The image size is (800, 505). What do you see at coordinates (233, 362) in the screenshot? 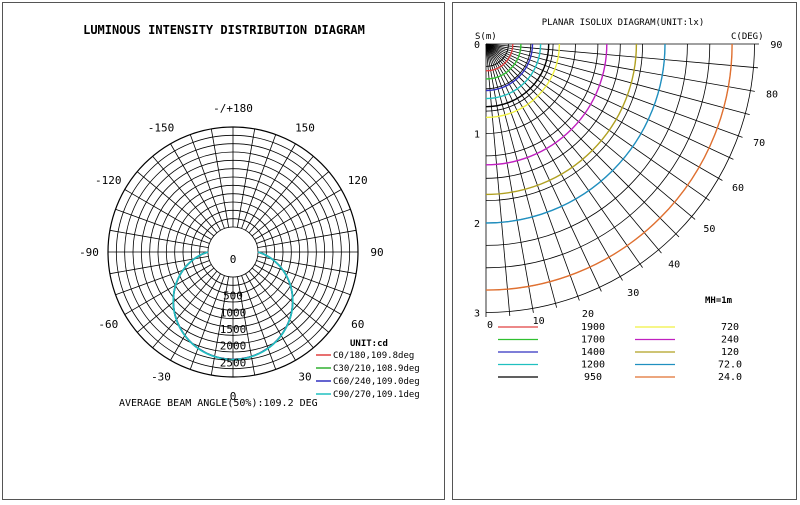
I see `radial-tick-label: 2500` at bounding box center [233, 362].